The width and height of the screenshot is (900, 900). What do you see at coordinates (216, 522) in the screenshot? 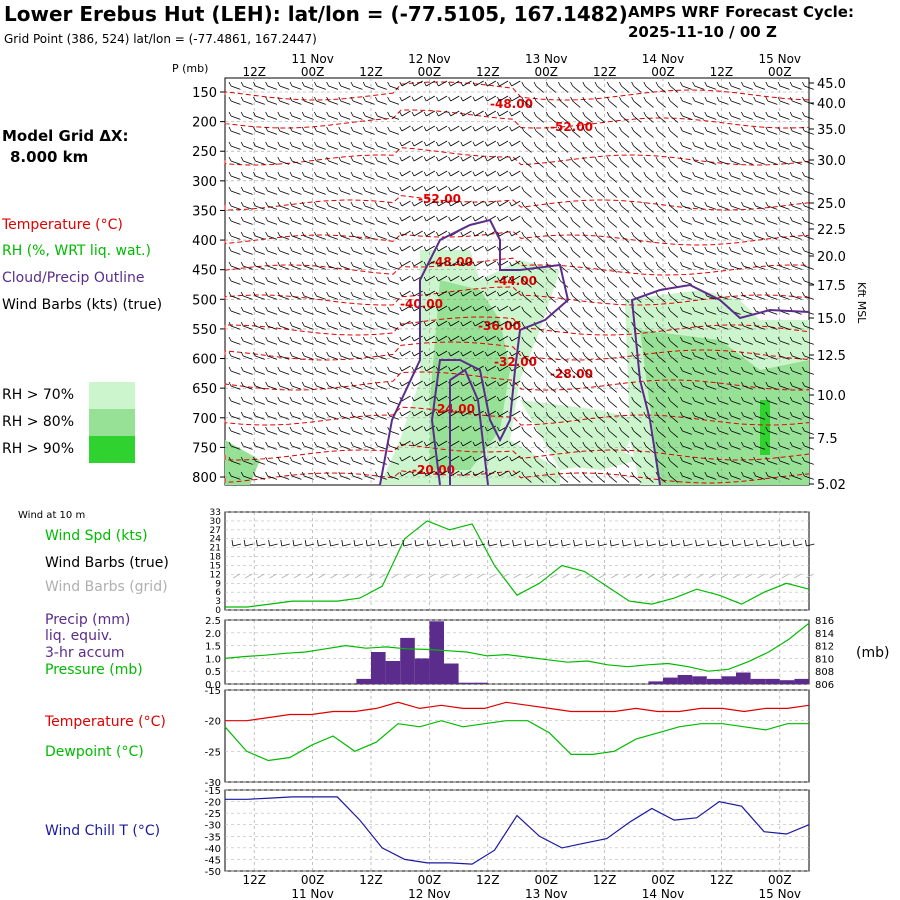
I see `wind-tick-label: 30` at bounding box center [216, 522].